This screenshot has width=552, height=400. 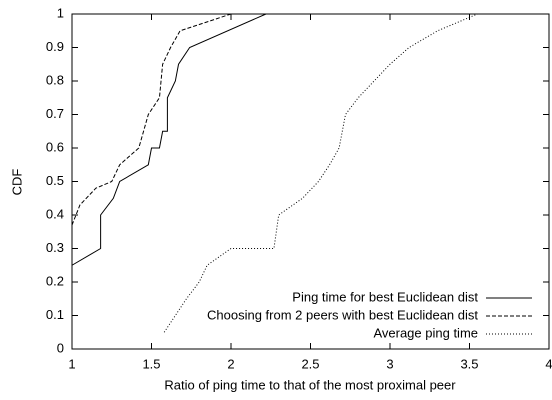 I want to click on y-tick-label: 0.5, so click(x=55, y=180).